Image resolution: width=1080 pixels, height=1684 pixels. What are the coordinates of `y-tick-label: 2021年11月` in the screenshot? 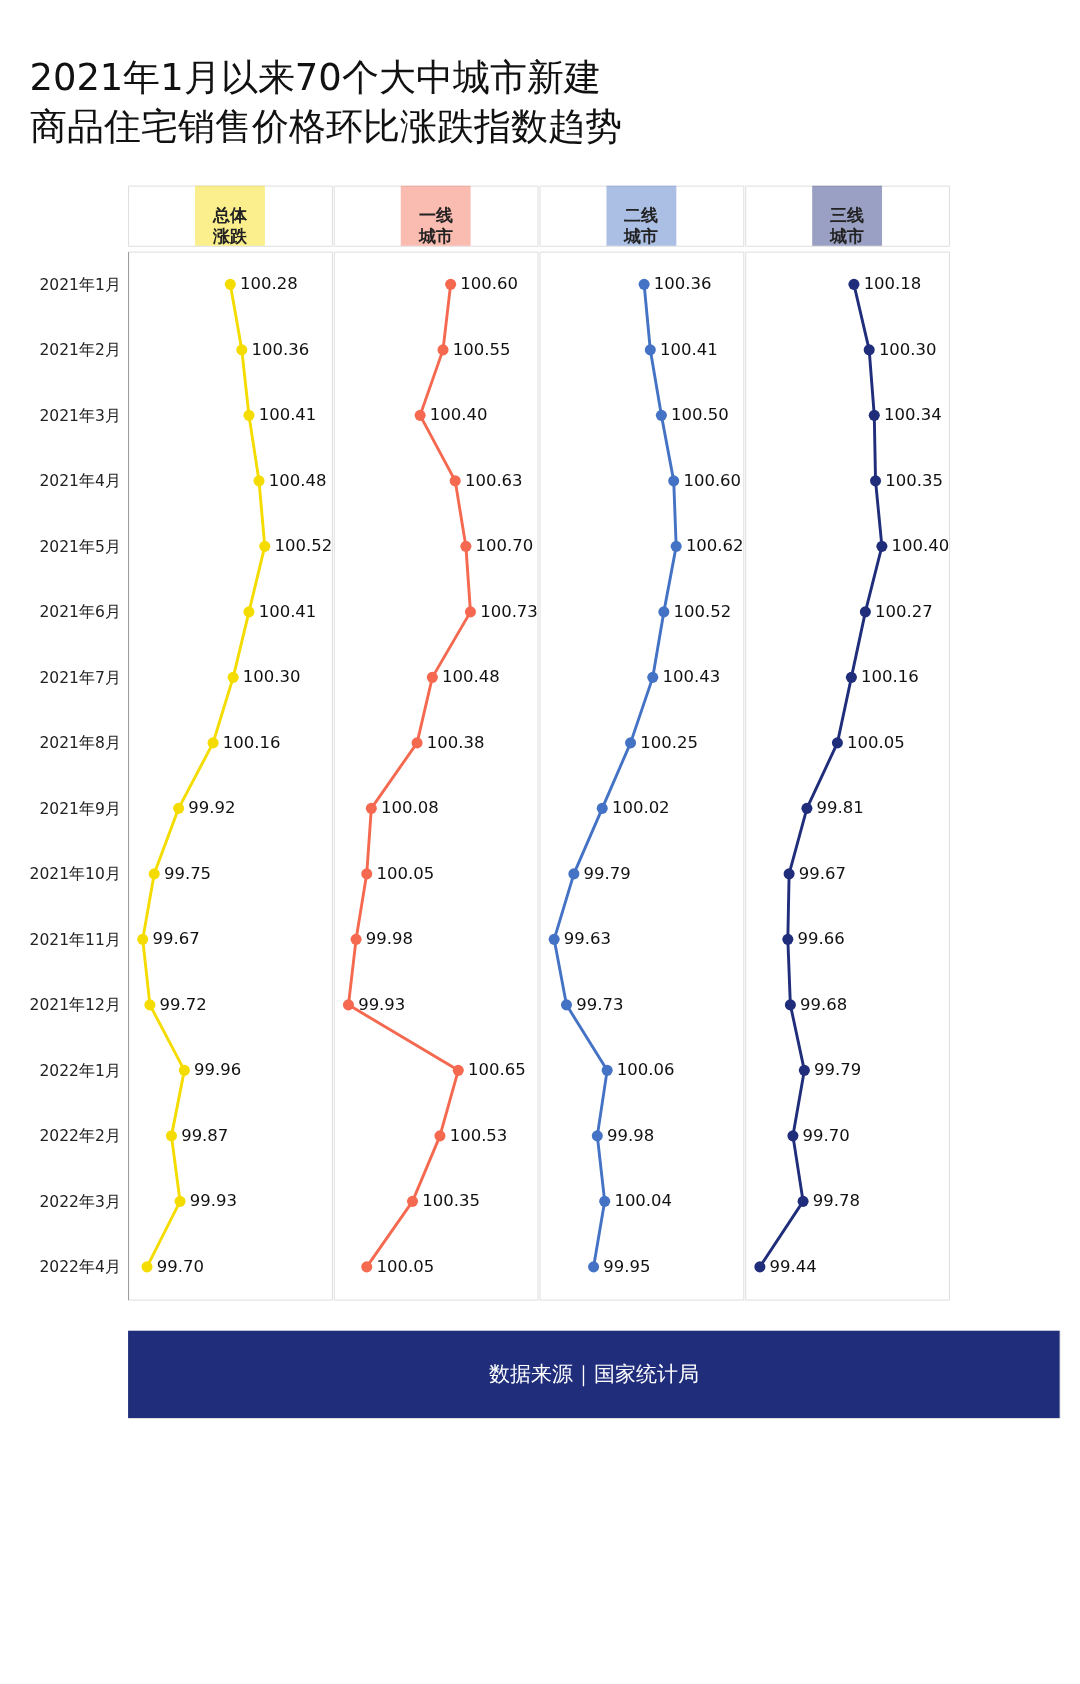 It's located at (75, 939).